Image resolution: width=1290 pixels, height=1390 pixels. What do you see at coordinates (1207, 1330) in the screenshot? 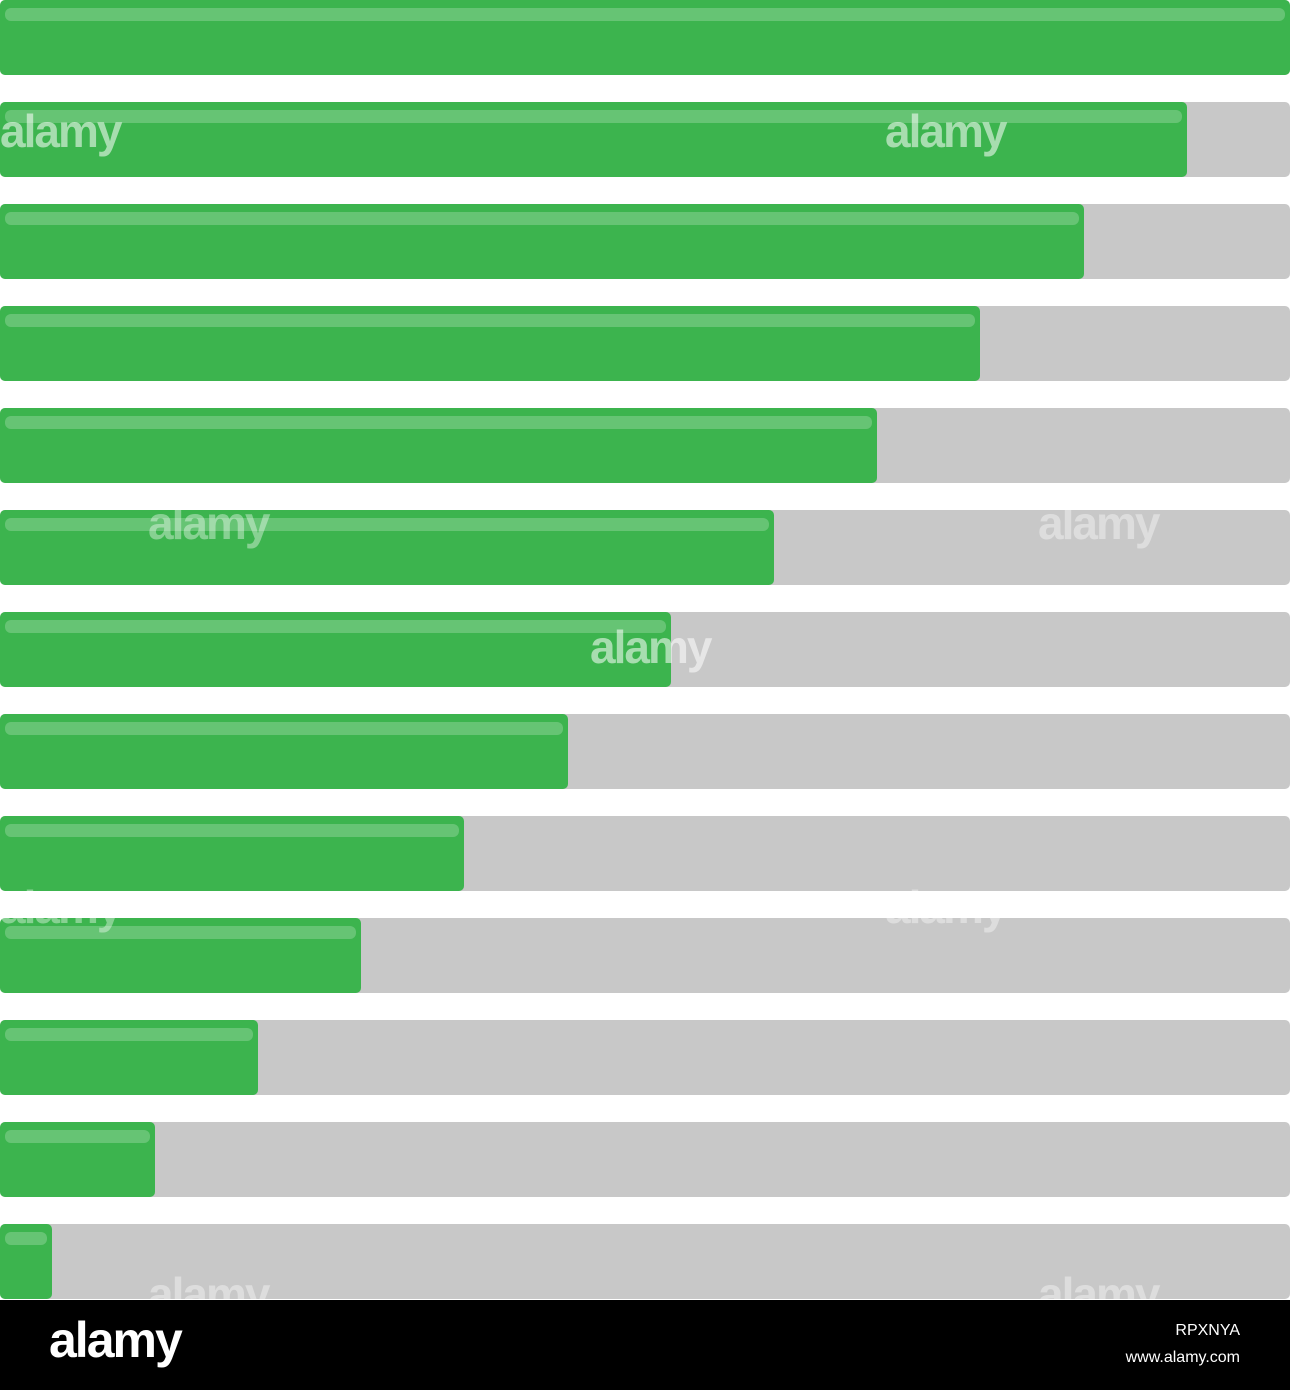
I see `footer-image-id: RPXNYA` at bounding box center [1207, 1330].